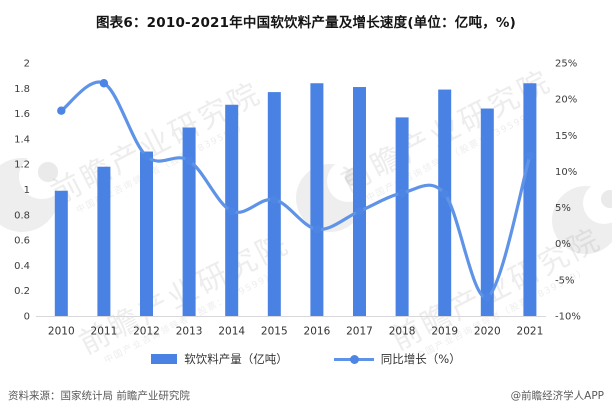  Describe the element at coordinates (563, 244) in the screenshot. I see `right-axis-tick: 0%` at that location.